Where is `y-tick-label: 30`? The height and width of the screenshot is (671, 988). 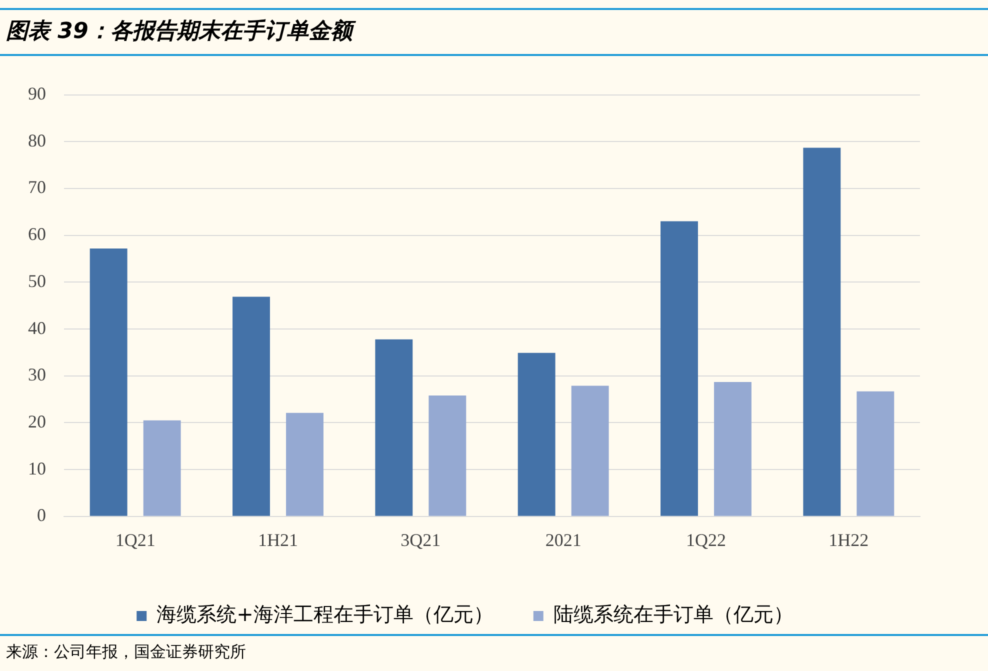
y-tick-label: 30 is located at coordinates (37, 374).